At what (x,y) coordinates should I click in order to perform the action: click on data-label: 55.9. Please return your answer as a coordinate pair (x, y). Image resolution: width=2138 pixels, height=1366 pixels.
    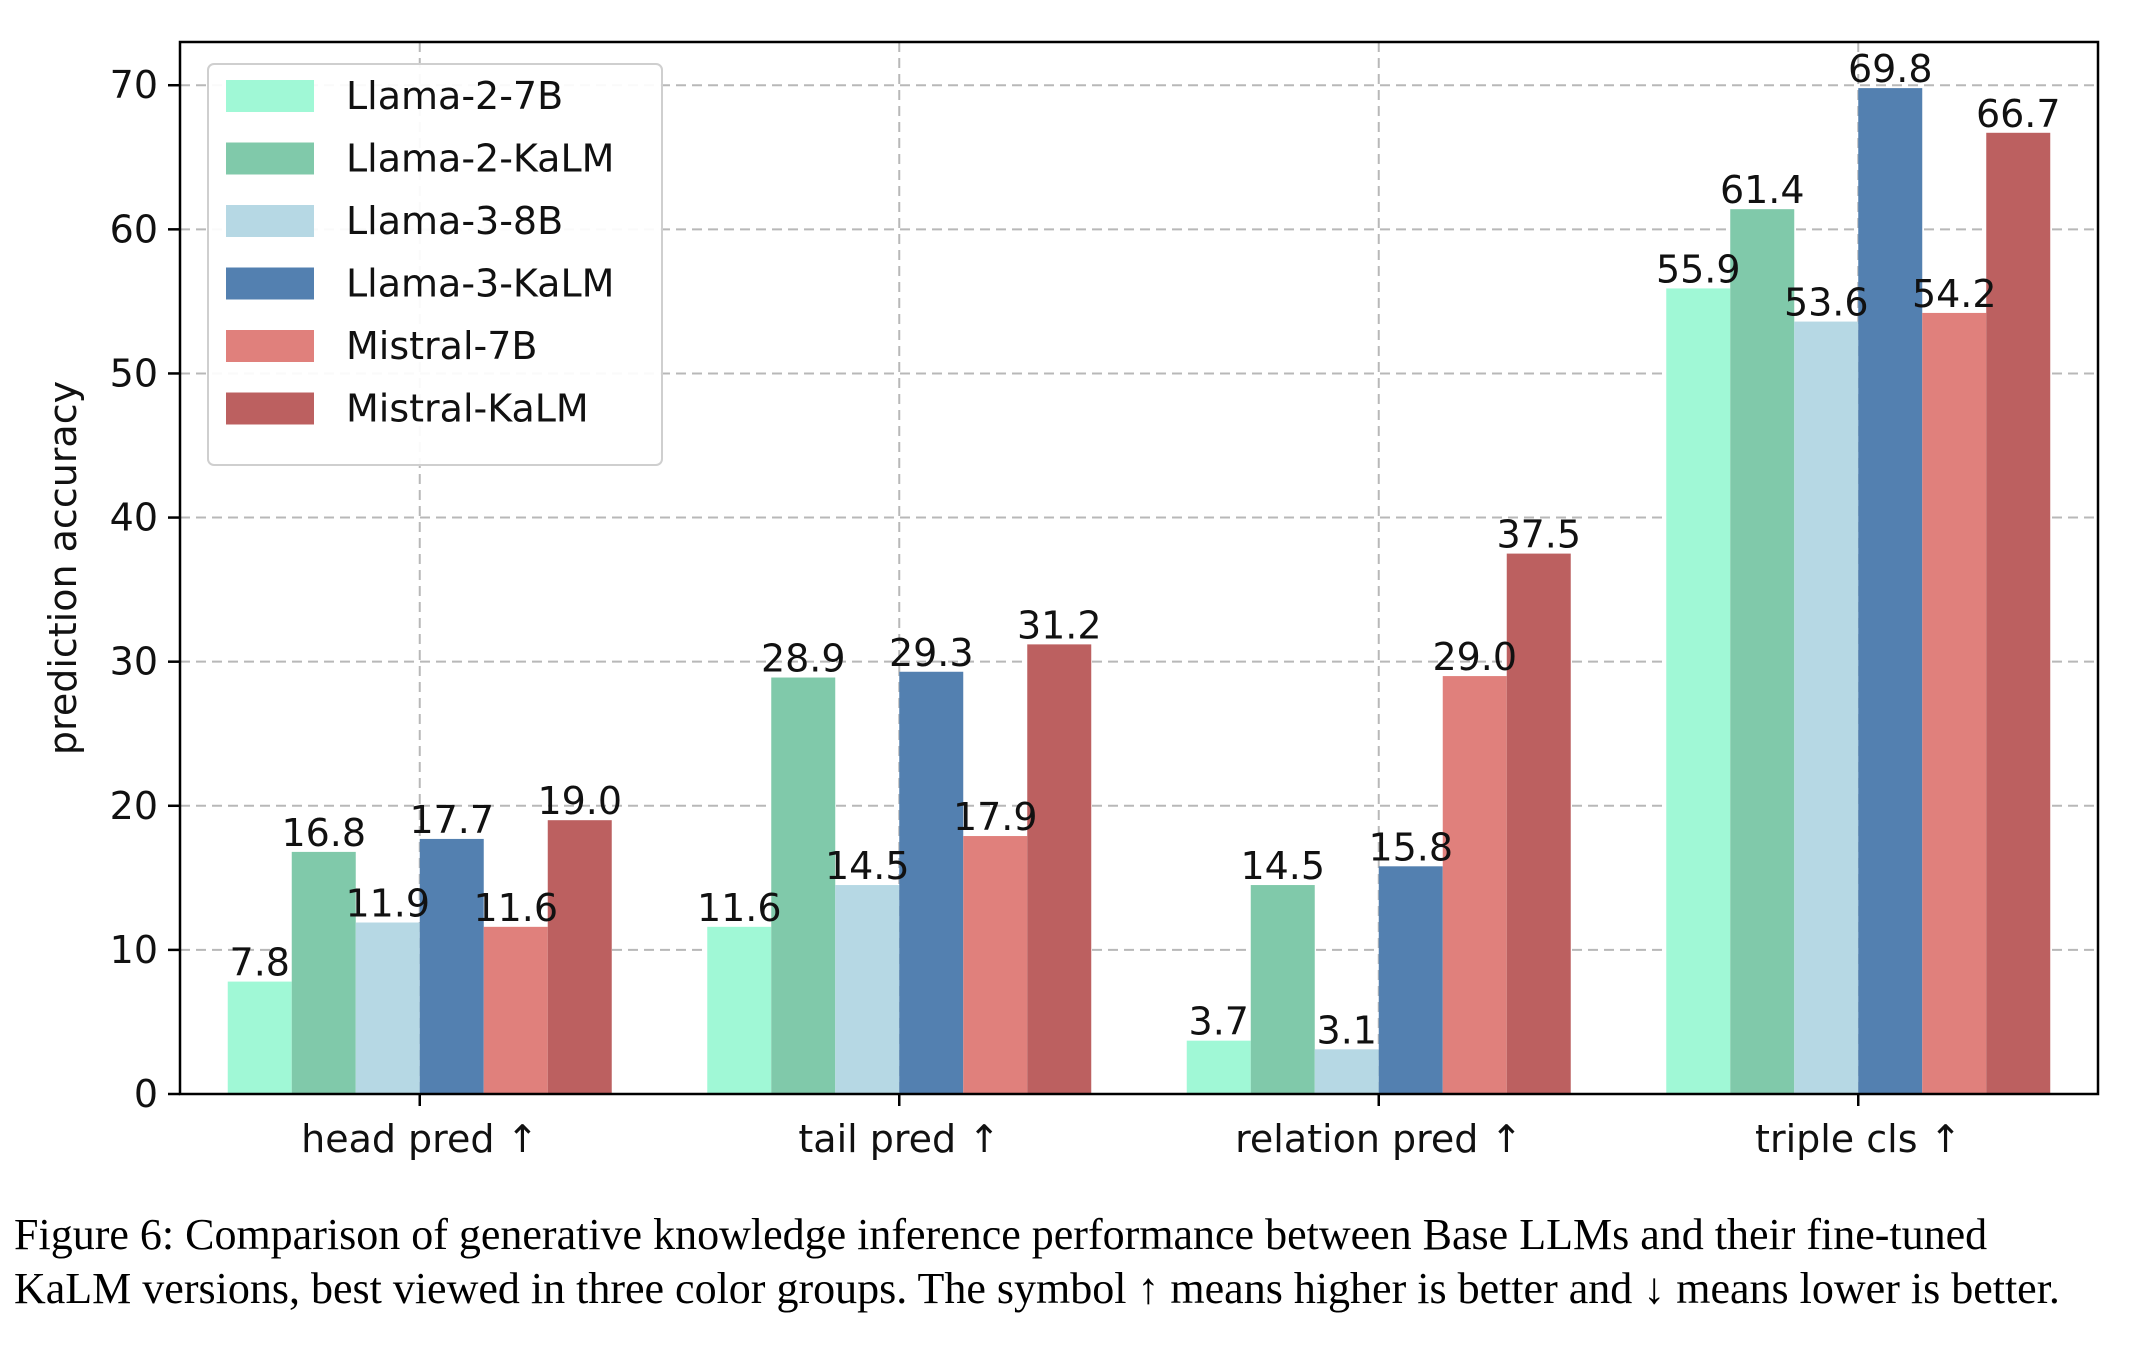
    Looking at the image, I should click on (1698, 269).